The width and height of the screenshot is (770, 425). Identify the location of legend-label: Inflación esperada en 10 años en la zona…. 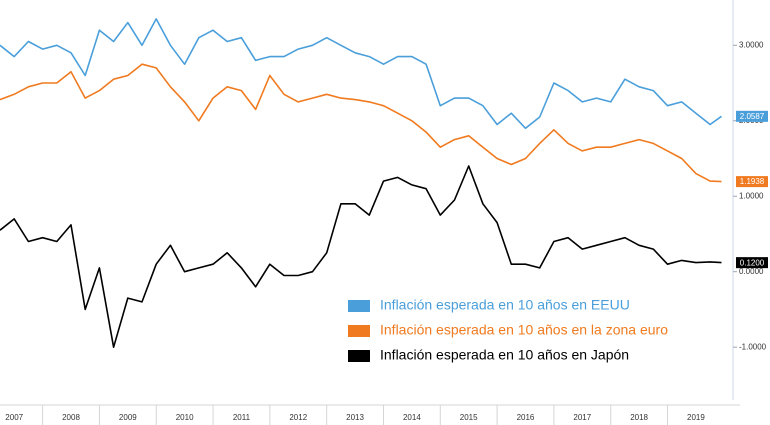
(524, 330).